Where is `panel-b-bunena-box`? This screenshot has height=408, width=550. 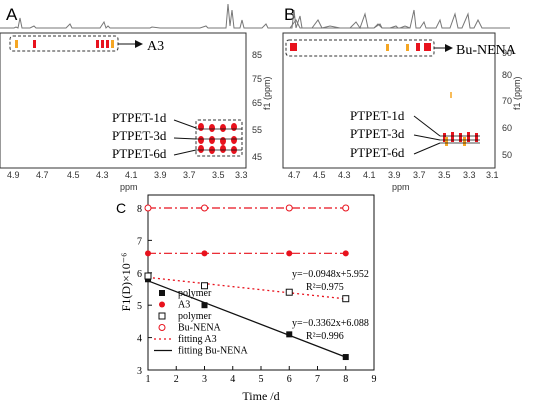
panel-b-bunena-box is located at coordinates (360, 48).